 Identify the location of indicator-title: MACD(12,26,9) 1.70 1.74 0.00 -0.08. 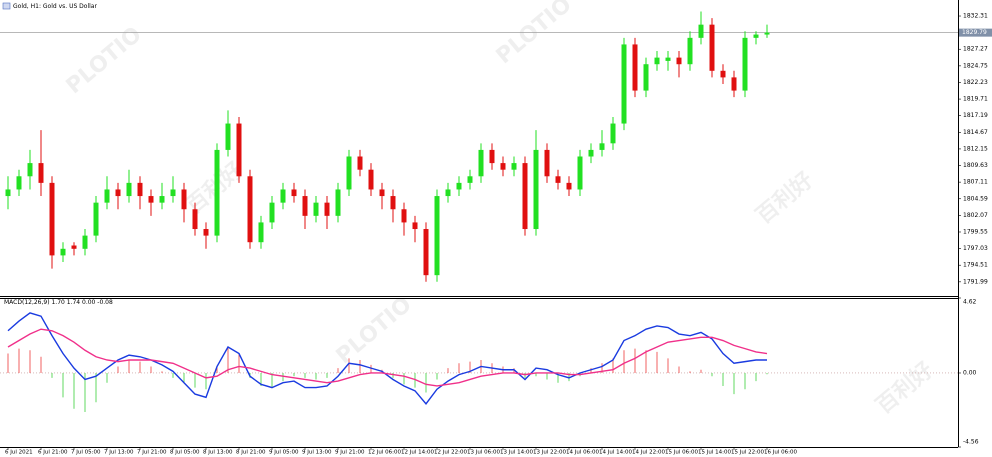
(58, 302).